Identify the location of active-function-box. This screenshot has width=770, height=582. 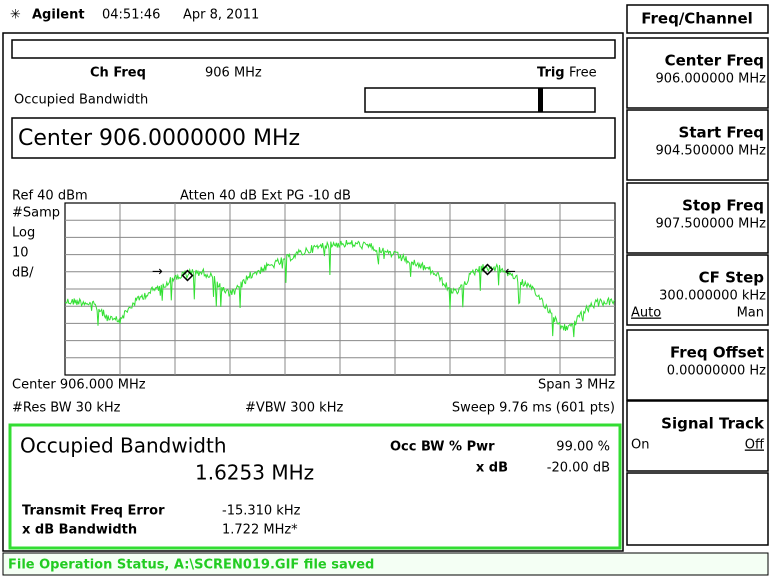
(313, 138).